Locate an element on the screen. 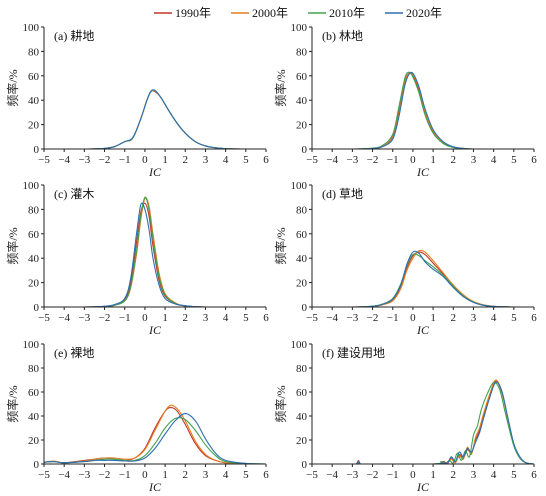  panel-title: (d) 草地 is located at coordinates (342, 194).